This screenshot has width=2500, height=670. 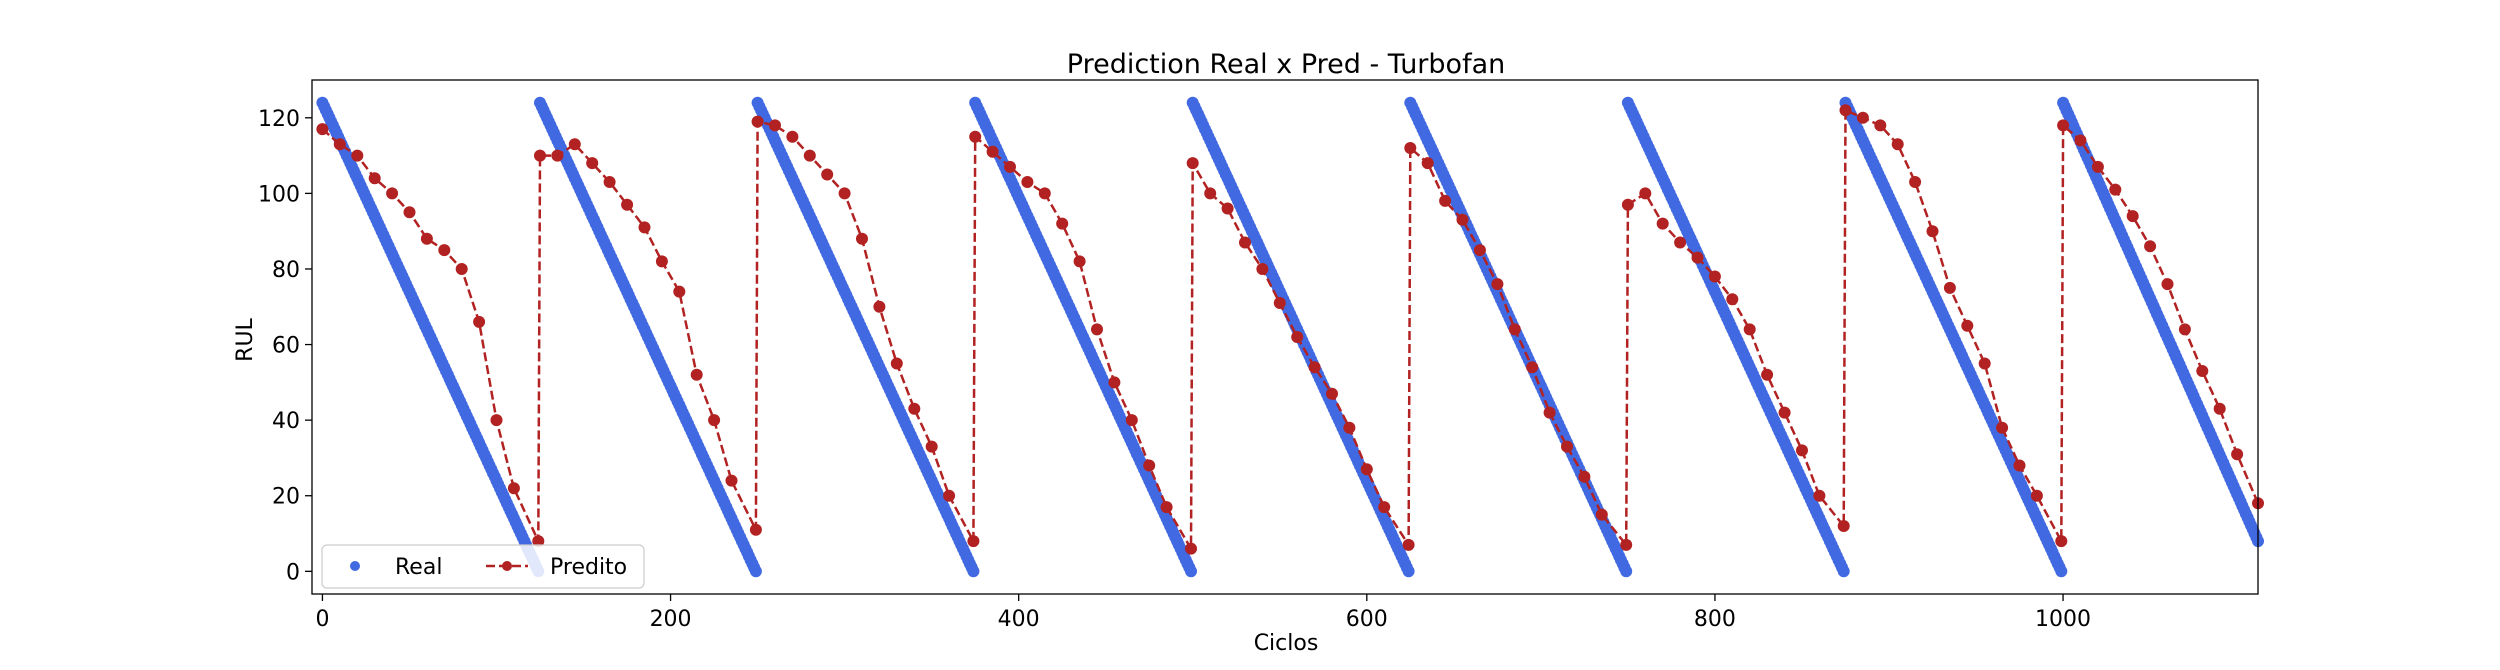 I want to click on legend: Real Predito, so click(x=483, y=566).